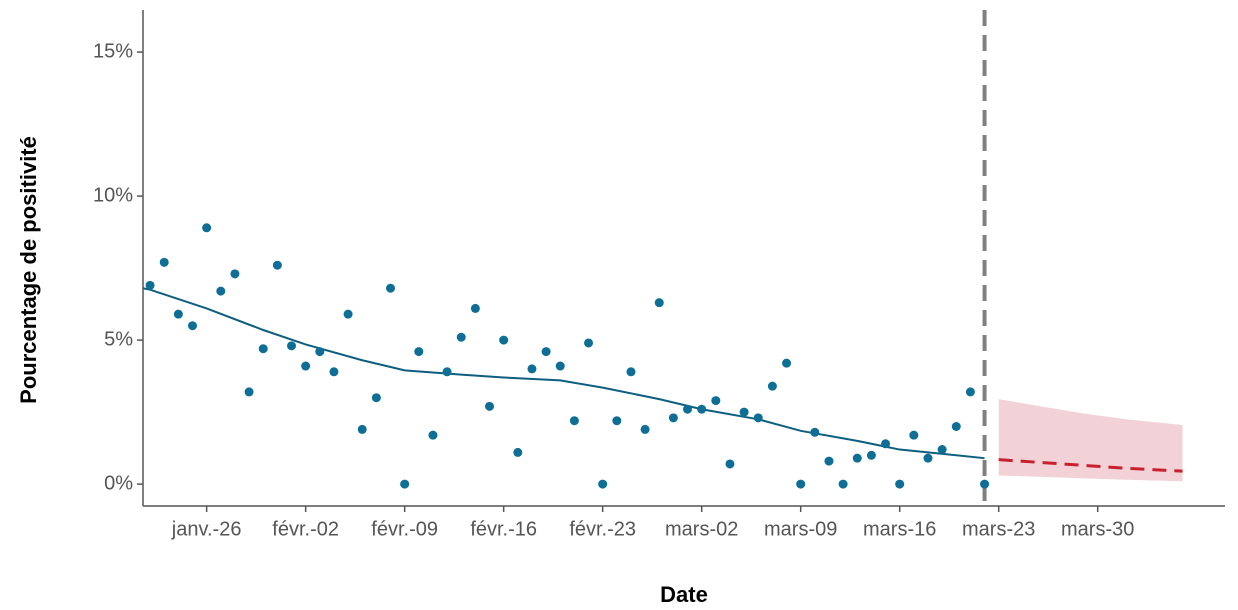 The height and width of the screenshot is (610, 1238). What do you see at coordinates (206, 529) in the screenshot?
I see `x-tick-label: janv.-26` at bounding box center [206, 529].